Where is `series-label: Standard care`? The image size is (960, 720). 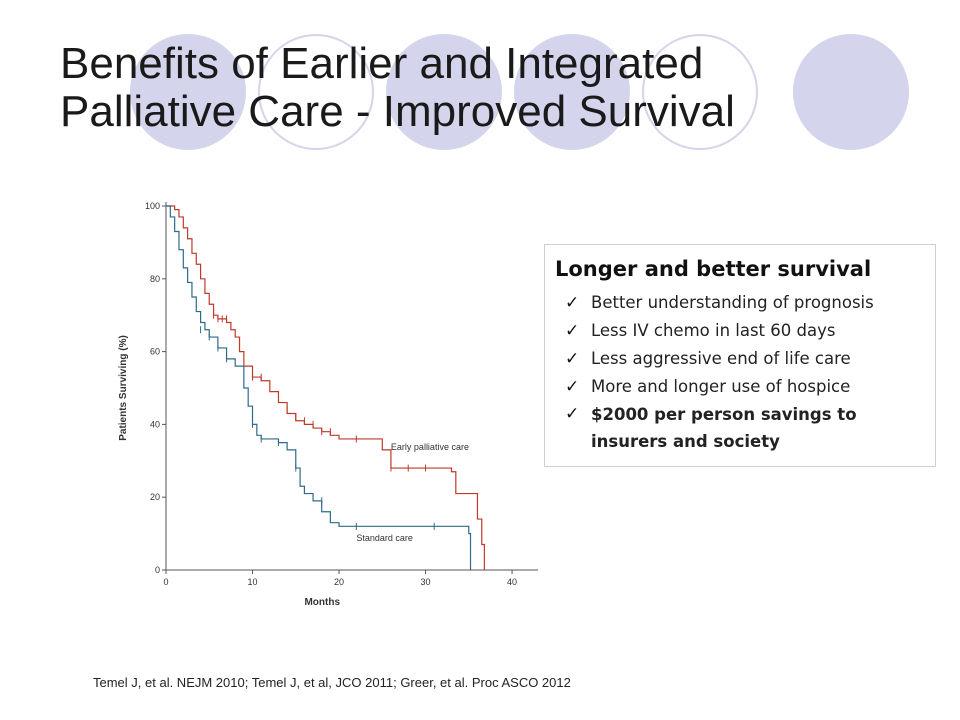
series-label: Standard care is located at coordinates (384, 538).